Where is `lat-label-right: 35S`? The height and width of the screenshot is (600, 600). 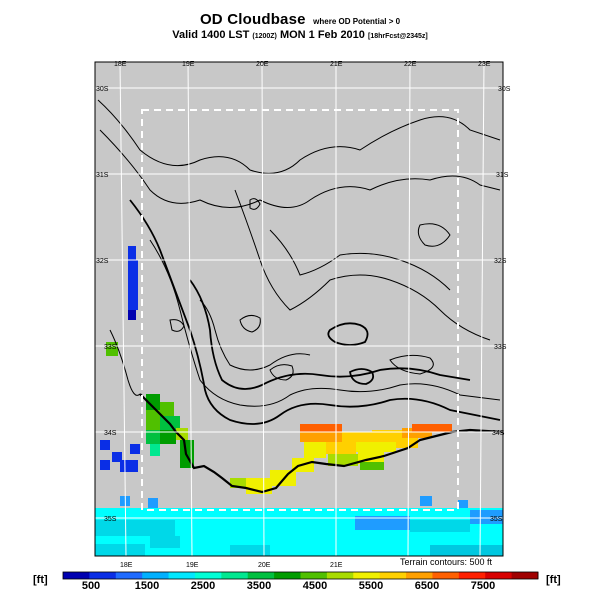 lat-label-right: 35S is located at coordinates (496, 519).